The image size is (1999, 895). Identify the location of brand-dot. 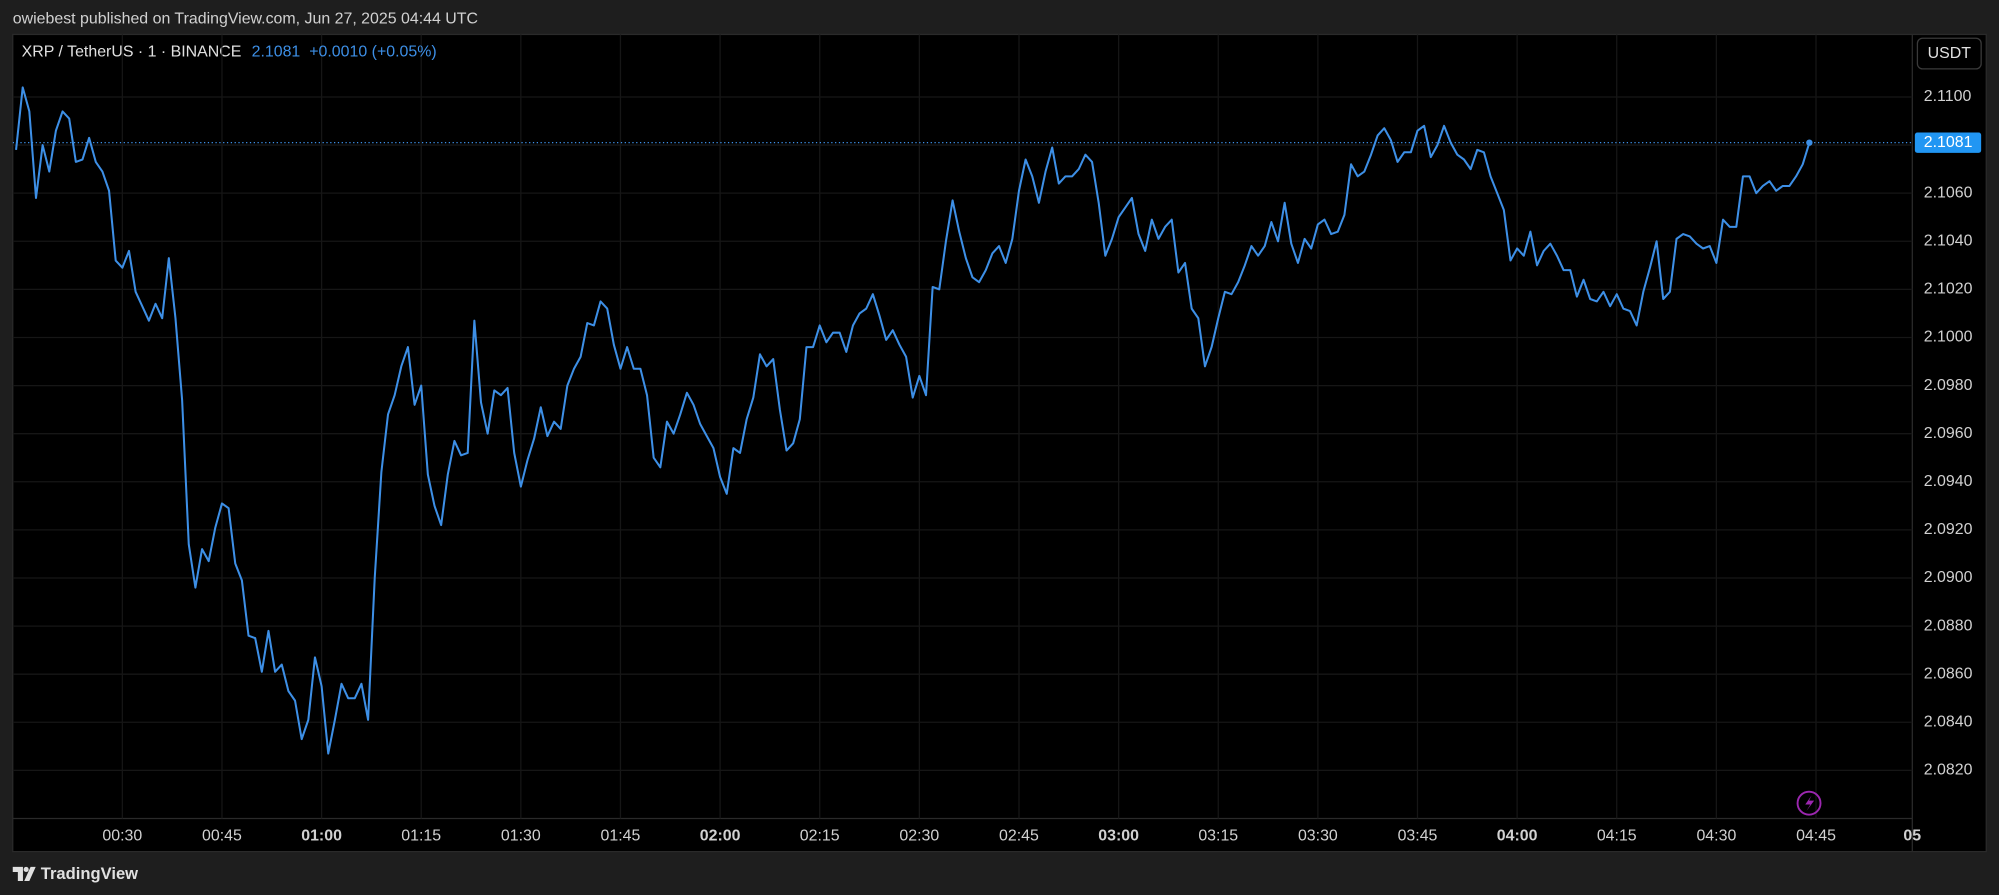
(26, 869).